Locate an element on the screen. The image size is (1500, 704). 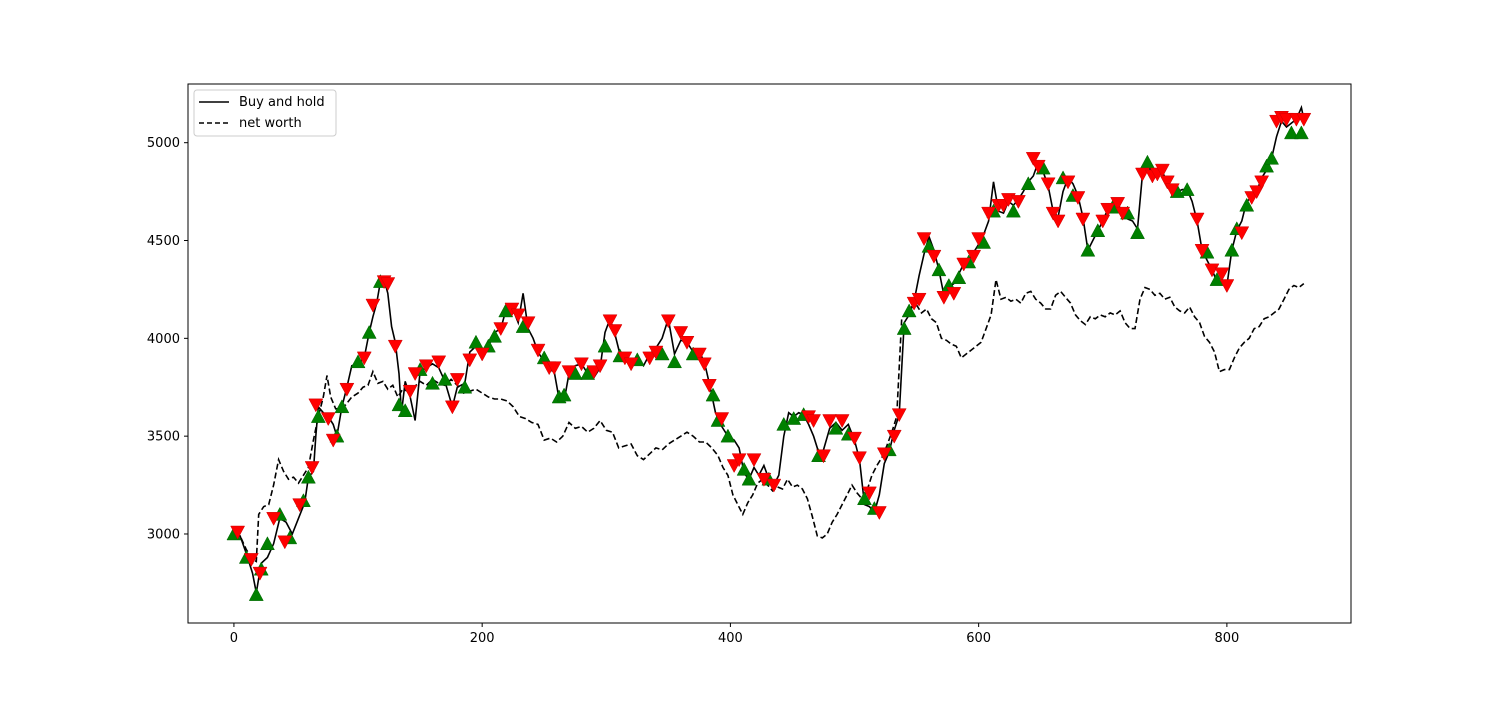
legend: Buy and hold net worth is located at coordinates (265, 113).